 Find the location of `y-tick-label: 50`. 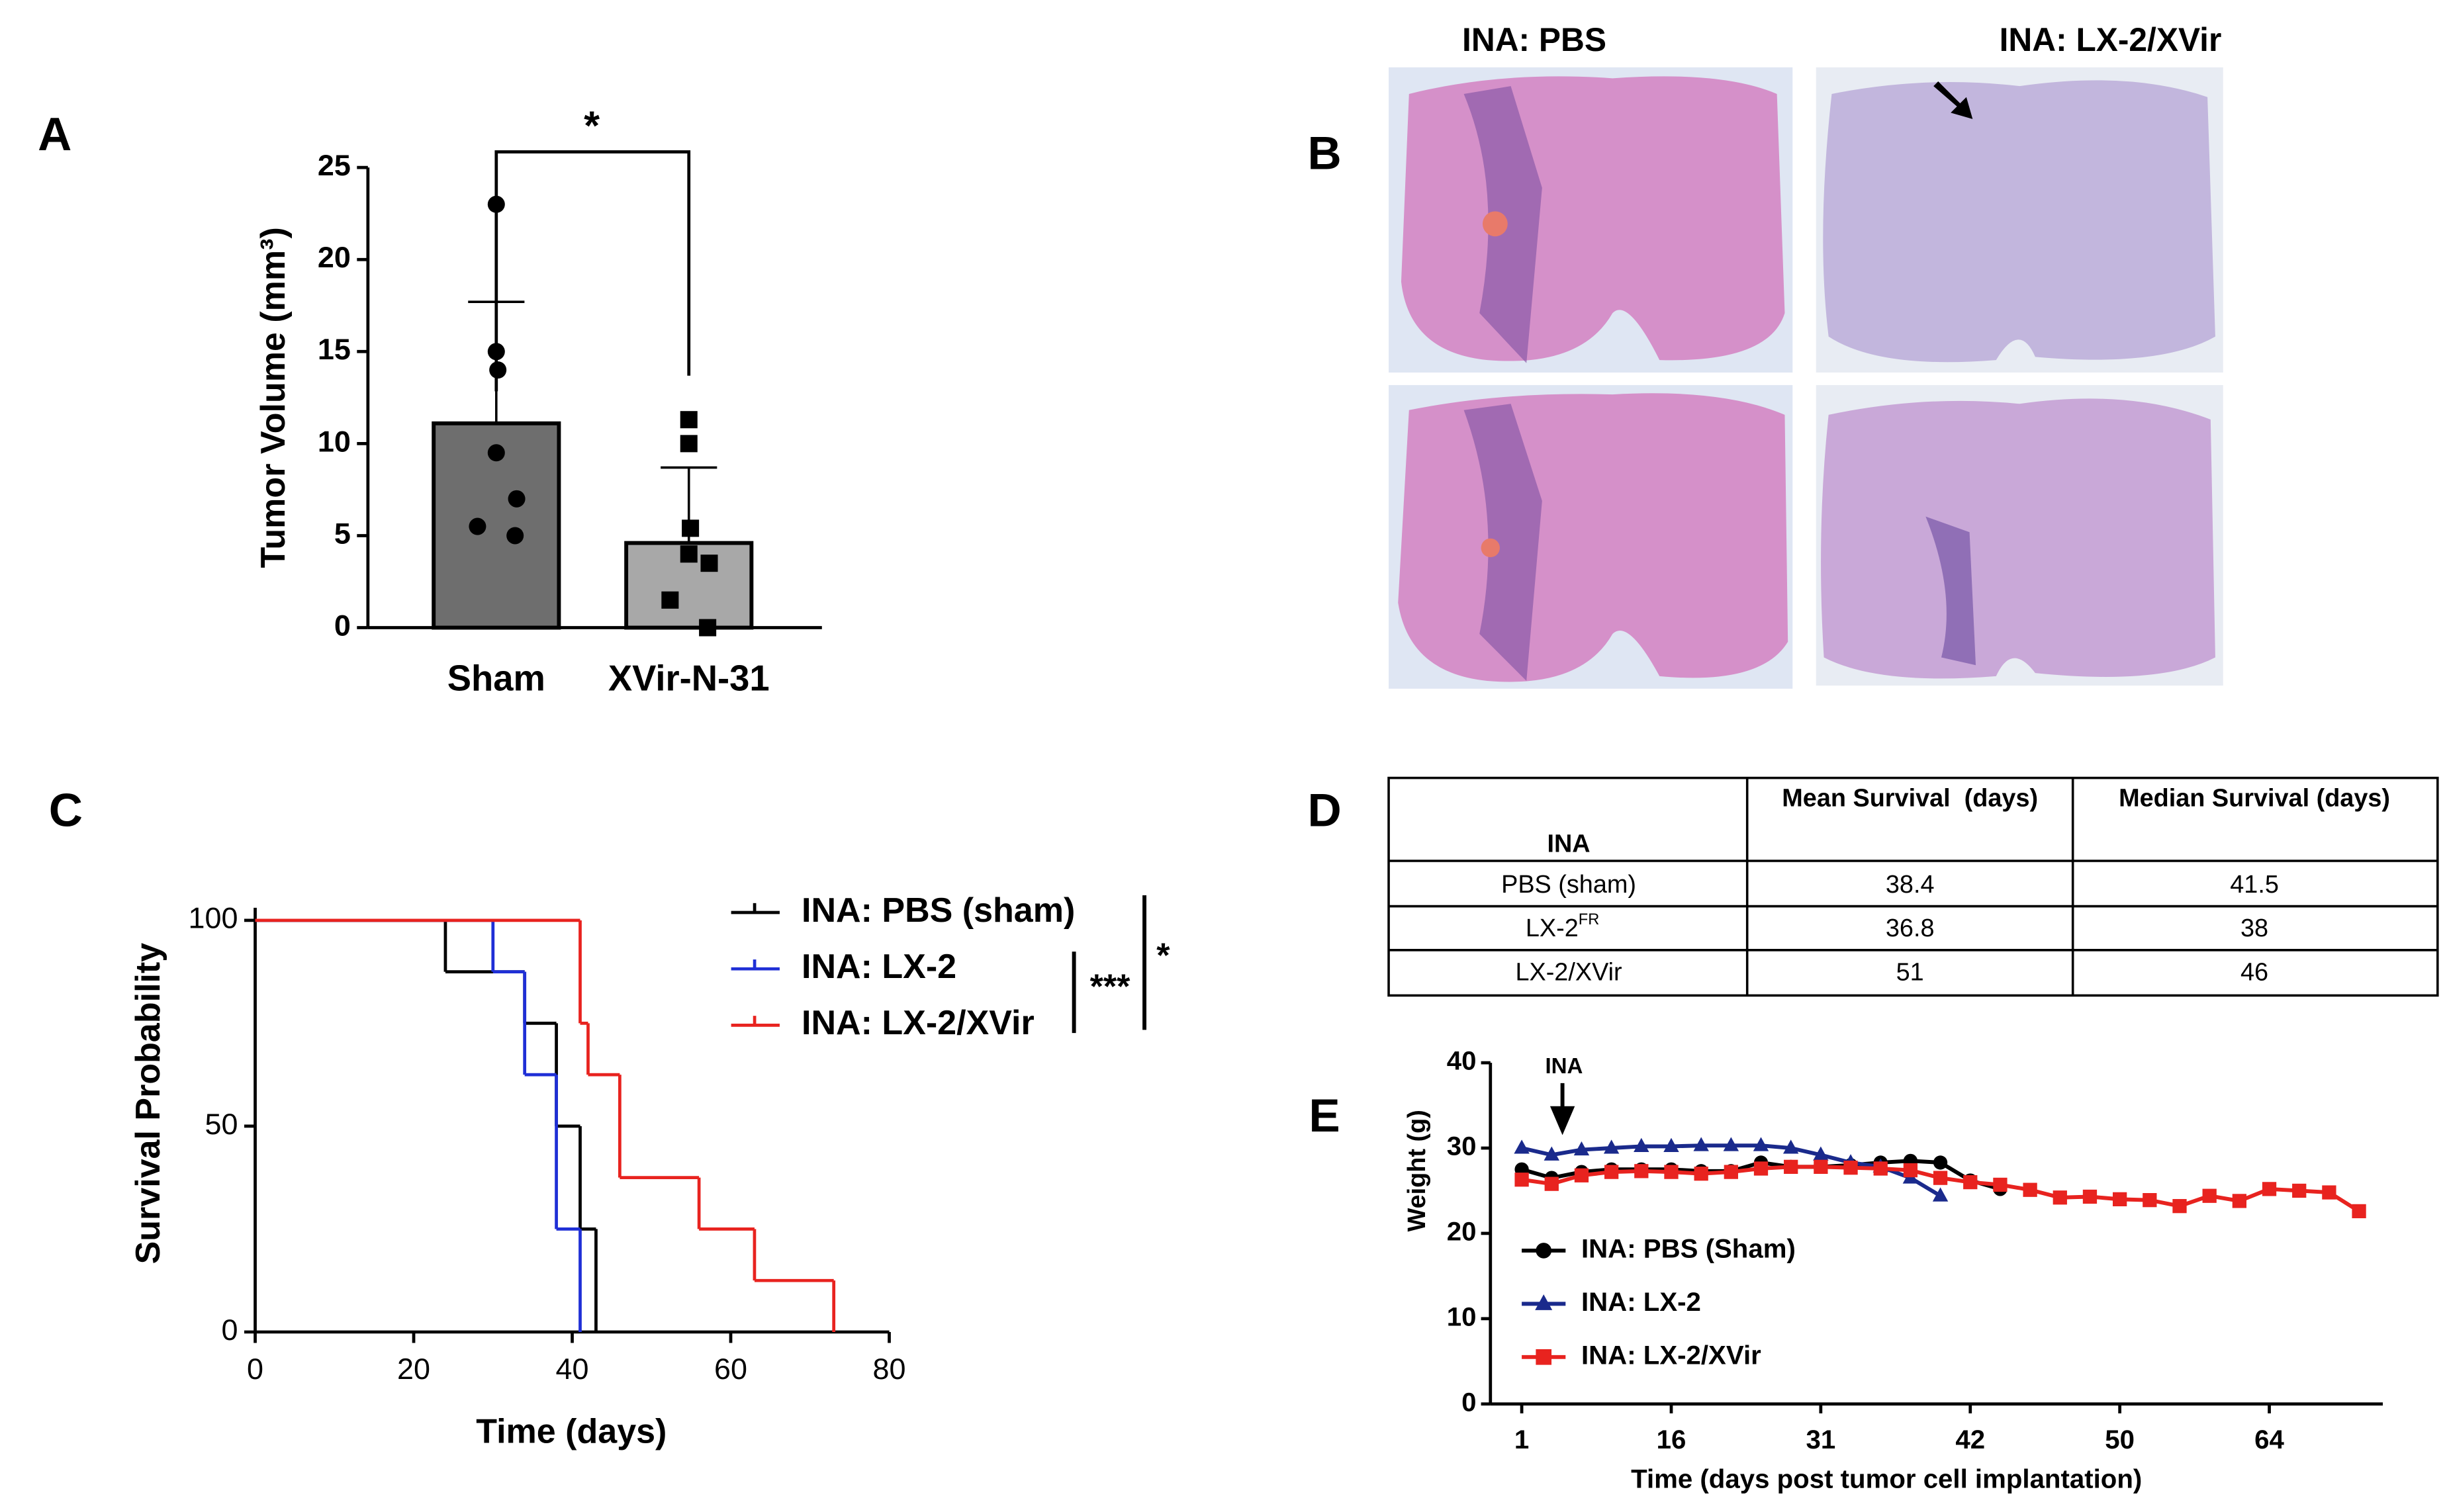

y-tick-label: 50 is located at coordinates (221, 1124).